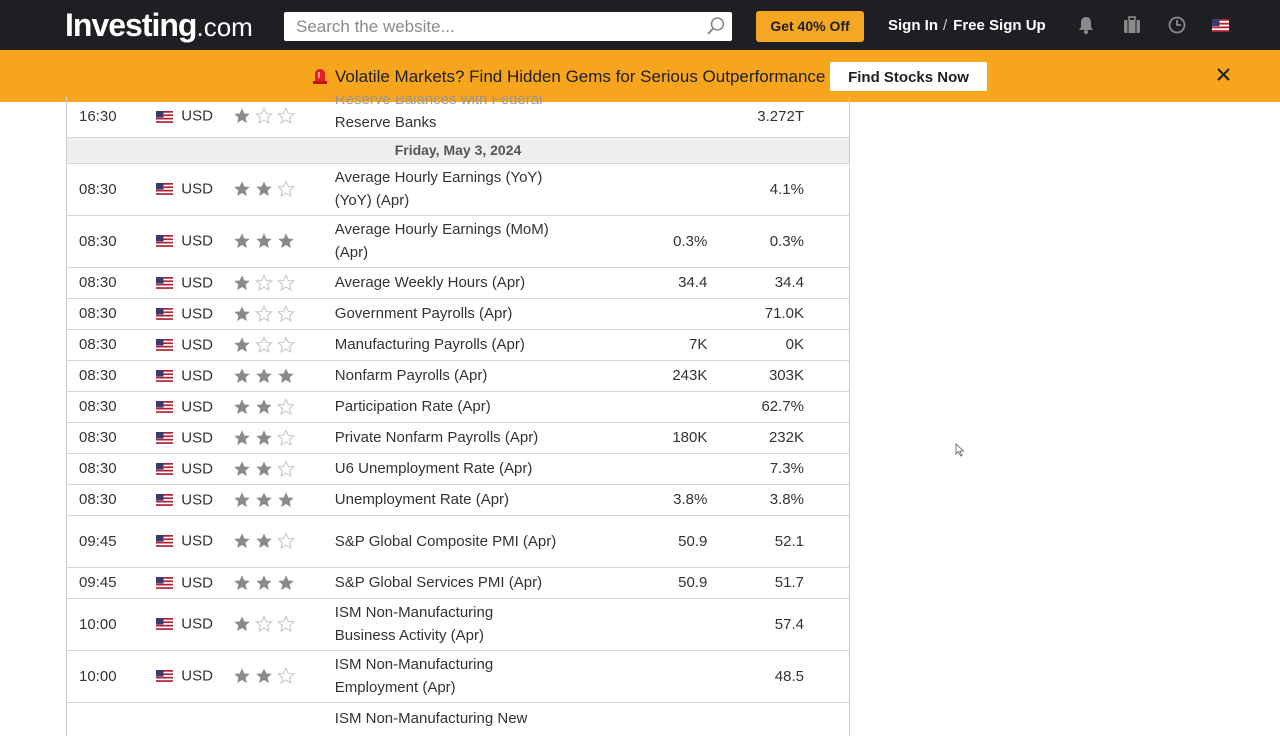  Describe the element at coordinates (913, 25) in the screenshot. I see `sign-in-link: Sign In` at that location.